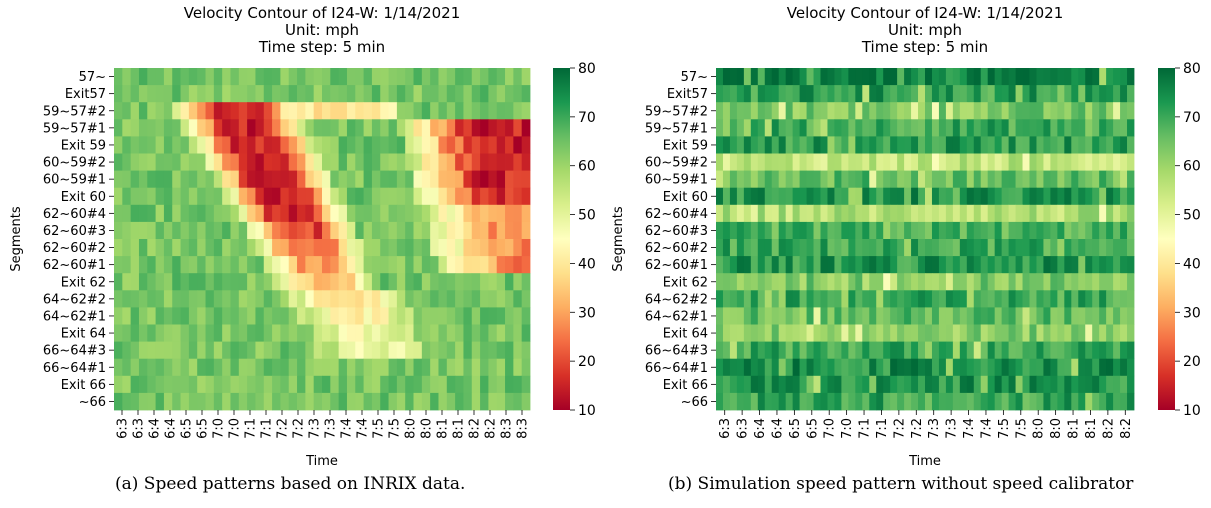  I want to click on y-tick-label: Exit57, so click(85, 94).